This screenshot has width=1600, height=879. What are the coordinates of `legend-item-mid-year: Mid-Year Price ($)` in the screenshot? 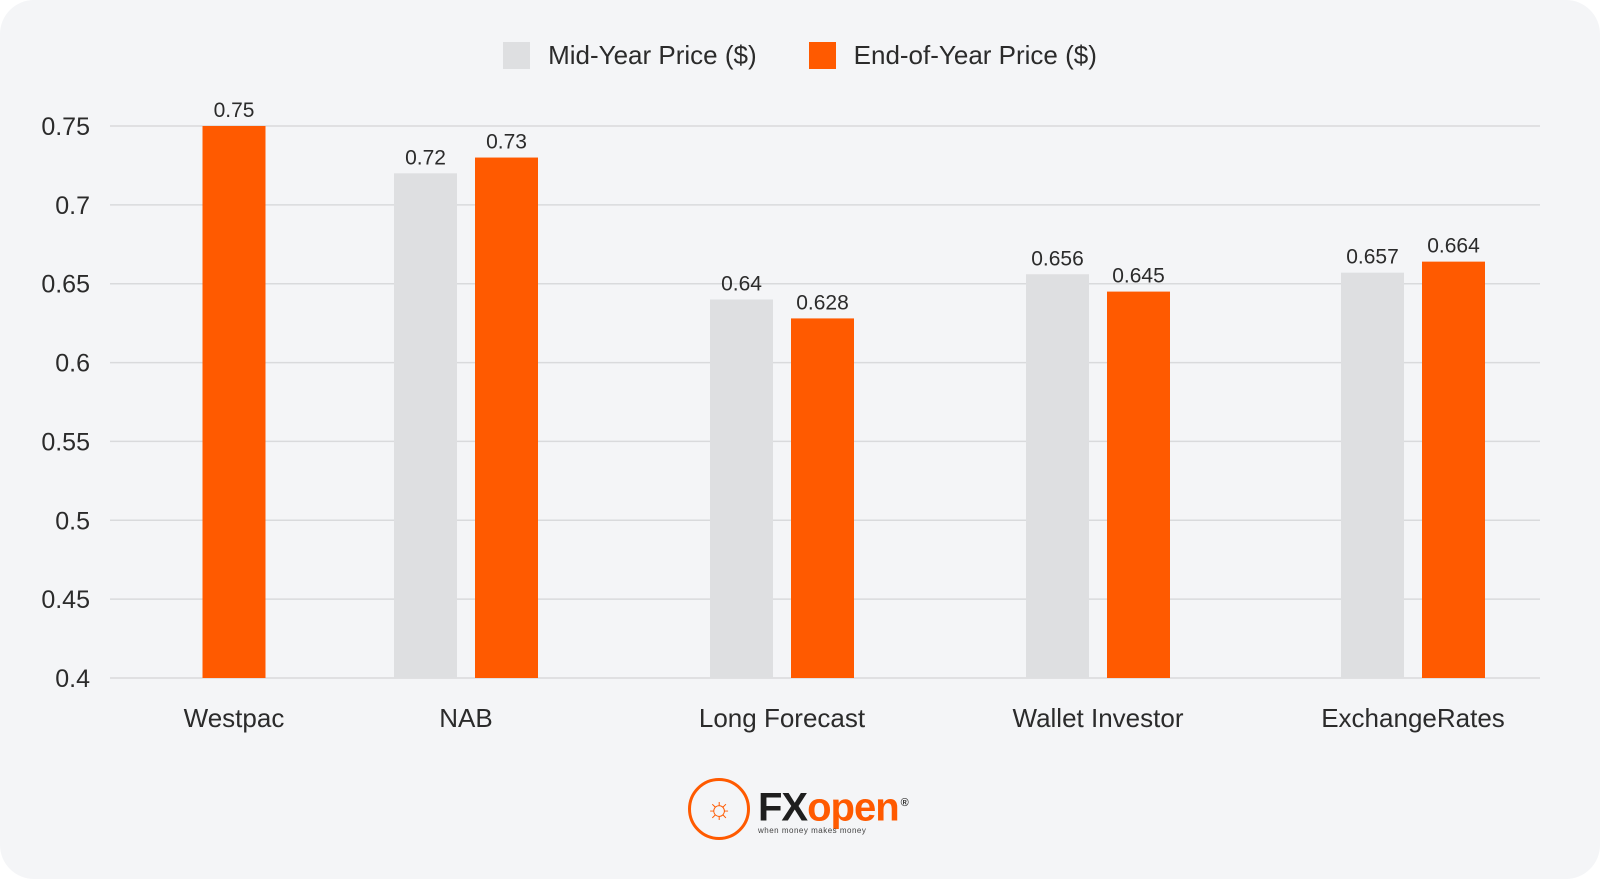 It's located at (630, 55).